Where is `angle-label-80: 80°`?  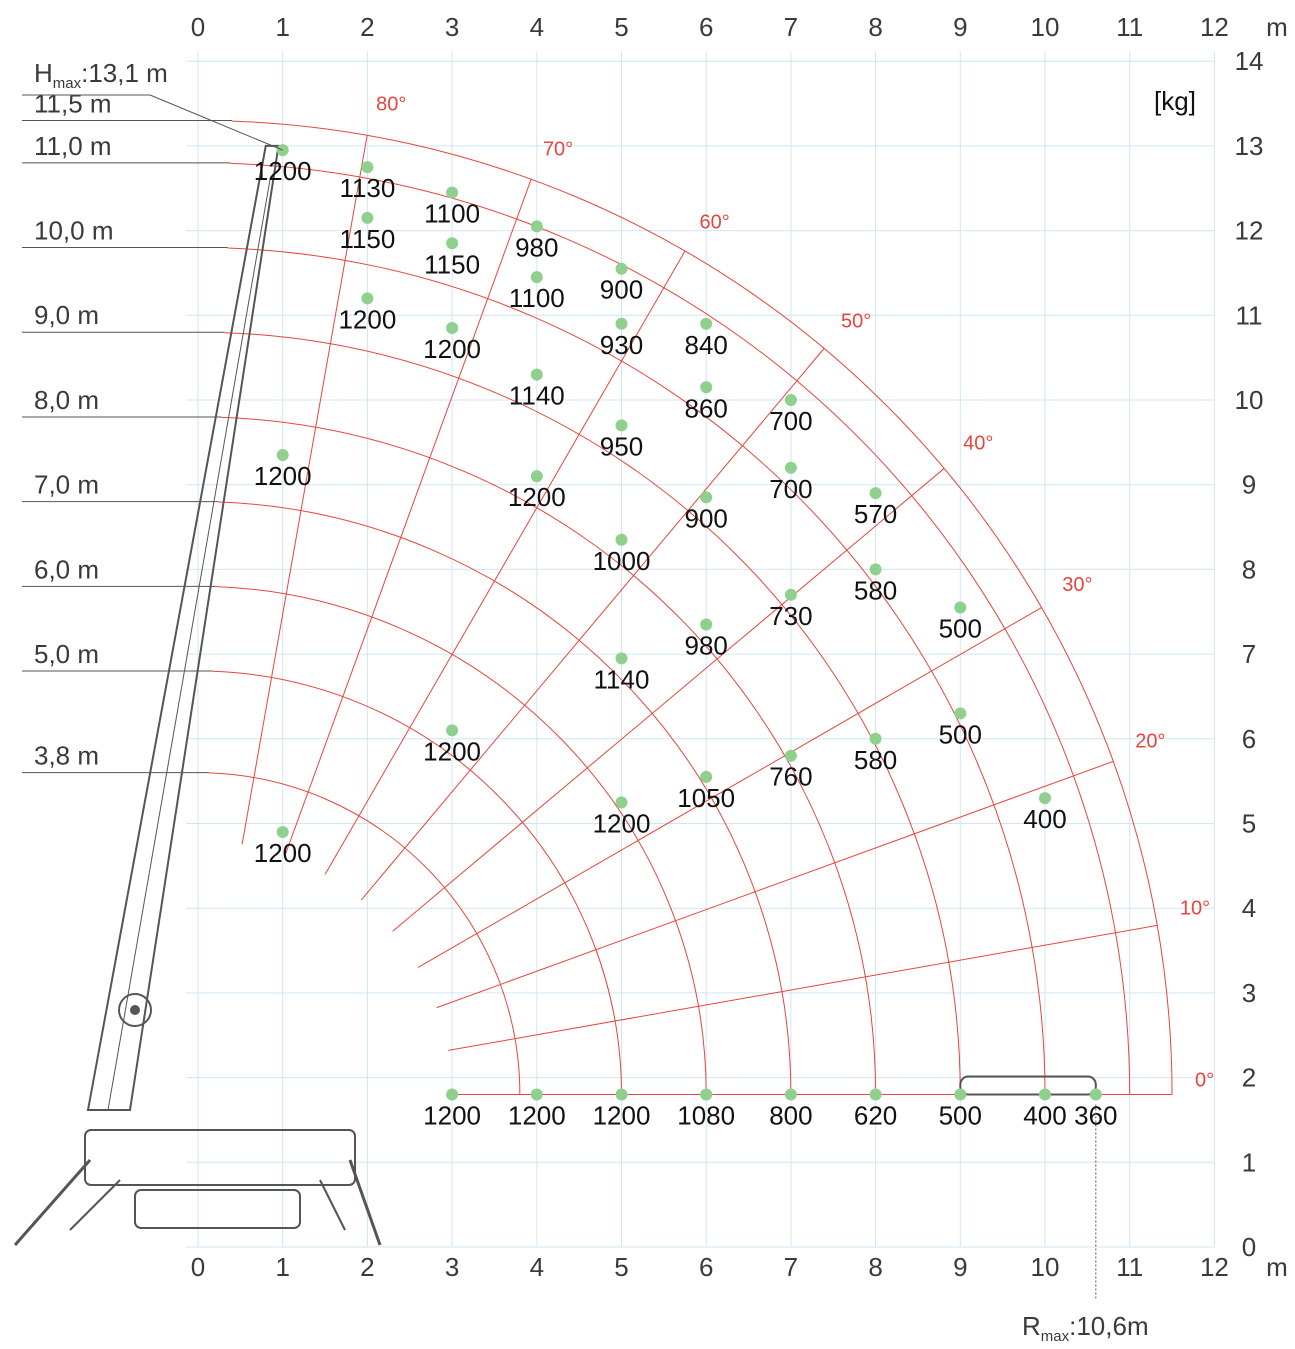
angle-label-80: 80° is located at coordinates (391, 105).